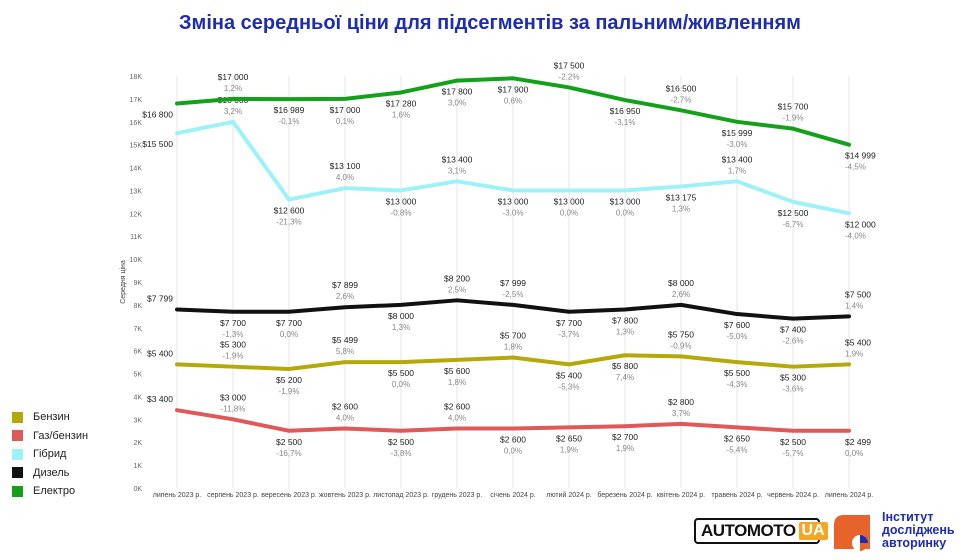 This screenshot has height=560, width=980. I want to click on legend-swatch, so click(17, 436).